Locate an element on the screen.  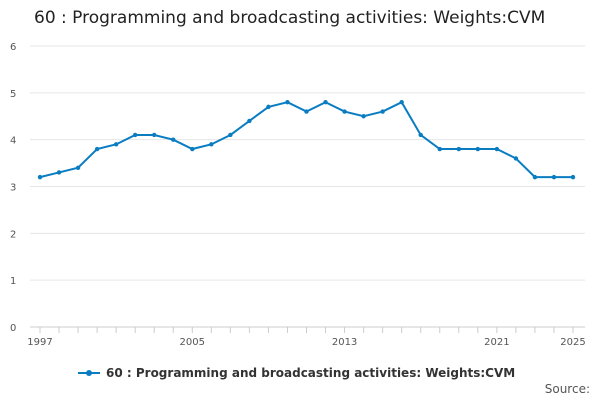
legend-swatch is located at coordinates (89, 373).